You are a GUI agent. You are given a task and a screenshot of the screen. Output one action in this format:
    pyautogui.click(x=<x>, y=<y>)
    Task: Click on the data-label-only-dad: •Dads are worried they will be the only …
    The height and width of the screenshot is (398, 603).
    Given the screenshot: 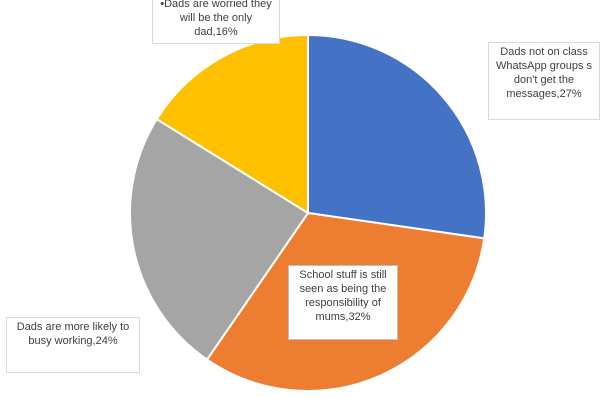 What is the action you would take?
    pyautogui.click(x=216, y=22)
    